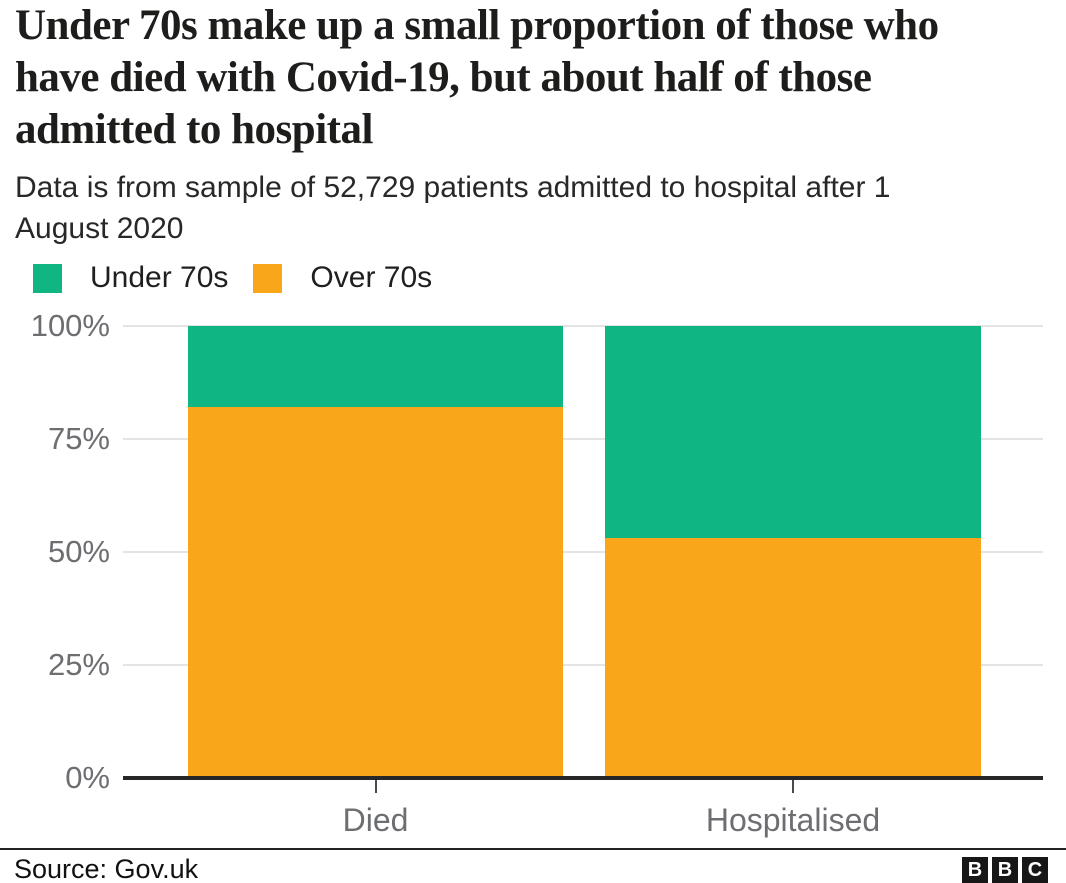 The height and width of the screenshot is (883, 1066). Describe the element at coordinates (87, 777) in the screenshot. I see `y-axis-label: 0%` at that location.